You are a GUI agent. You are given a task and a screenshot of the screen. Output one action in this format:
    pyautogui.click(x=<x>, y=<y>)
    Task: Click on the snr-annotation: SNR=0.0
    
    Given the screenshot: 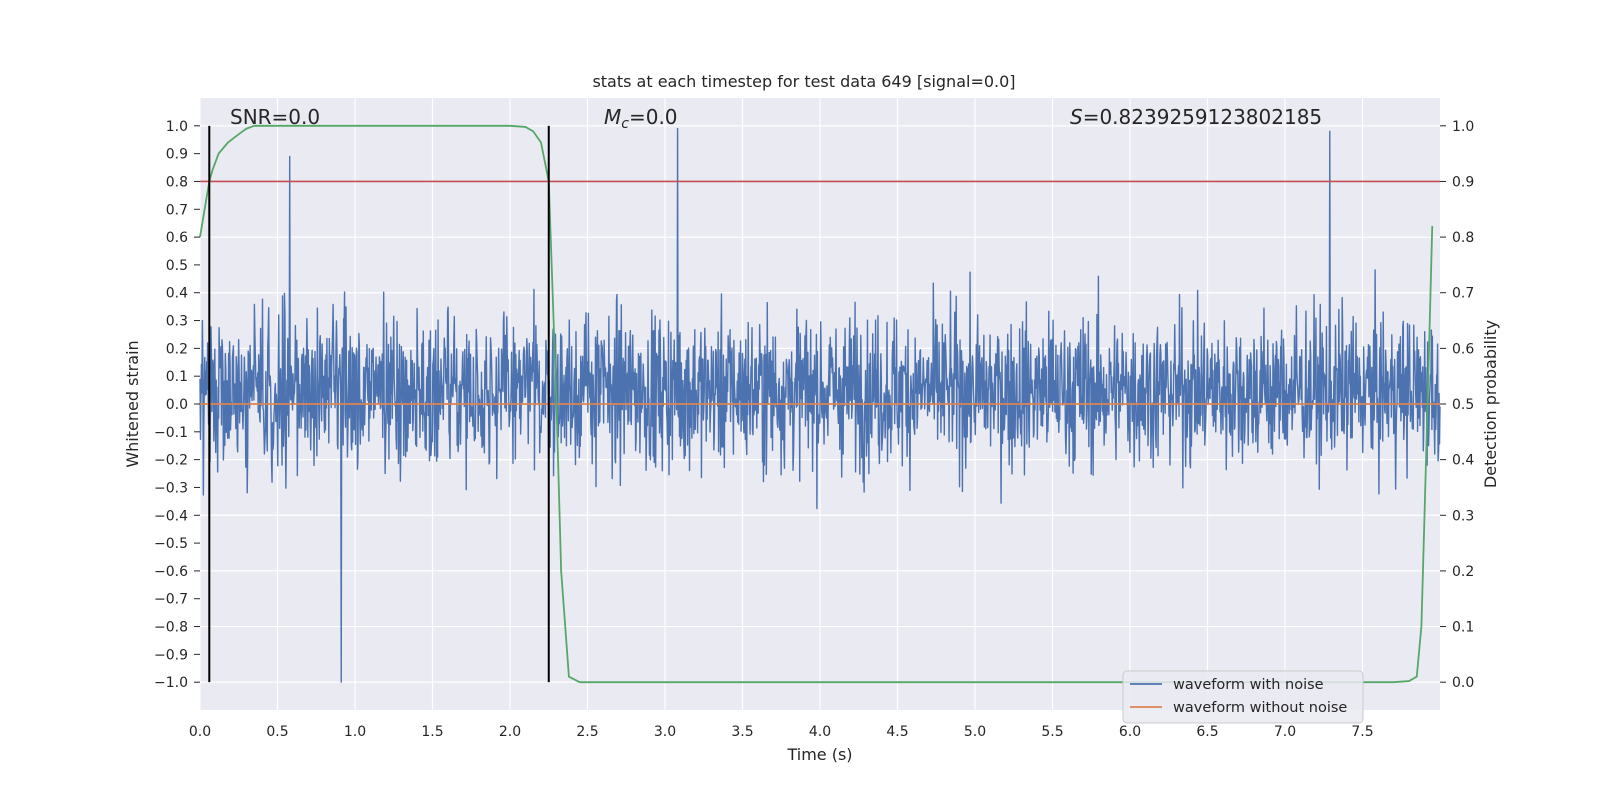 What is the action you would take?
    pyautogui.click(x=275, y=117)
    